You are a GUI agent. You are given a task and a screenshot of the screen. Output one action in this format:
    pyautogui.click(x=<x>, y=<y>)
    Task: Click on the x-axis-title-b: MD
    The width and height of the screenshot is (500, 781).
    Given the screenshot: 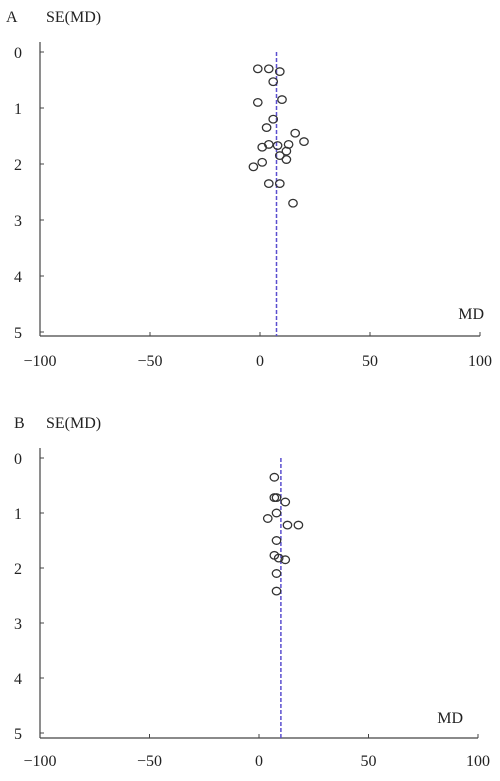 What is the action you would take?
    pyautogui.click(x=450, y=718)
    